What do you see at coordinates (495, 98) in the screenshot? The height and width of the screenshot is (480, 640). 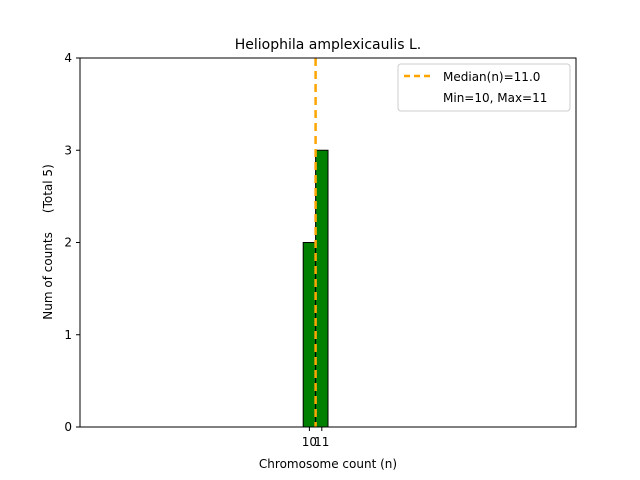 I see `legend-range-label: Min=10, Max=11` at bounding box center [495, 98].